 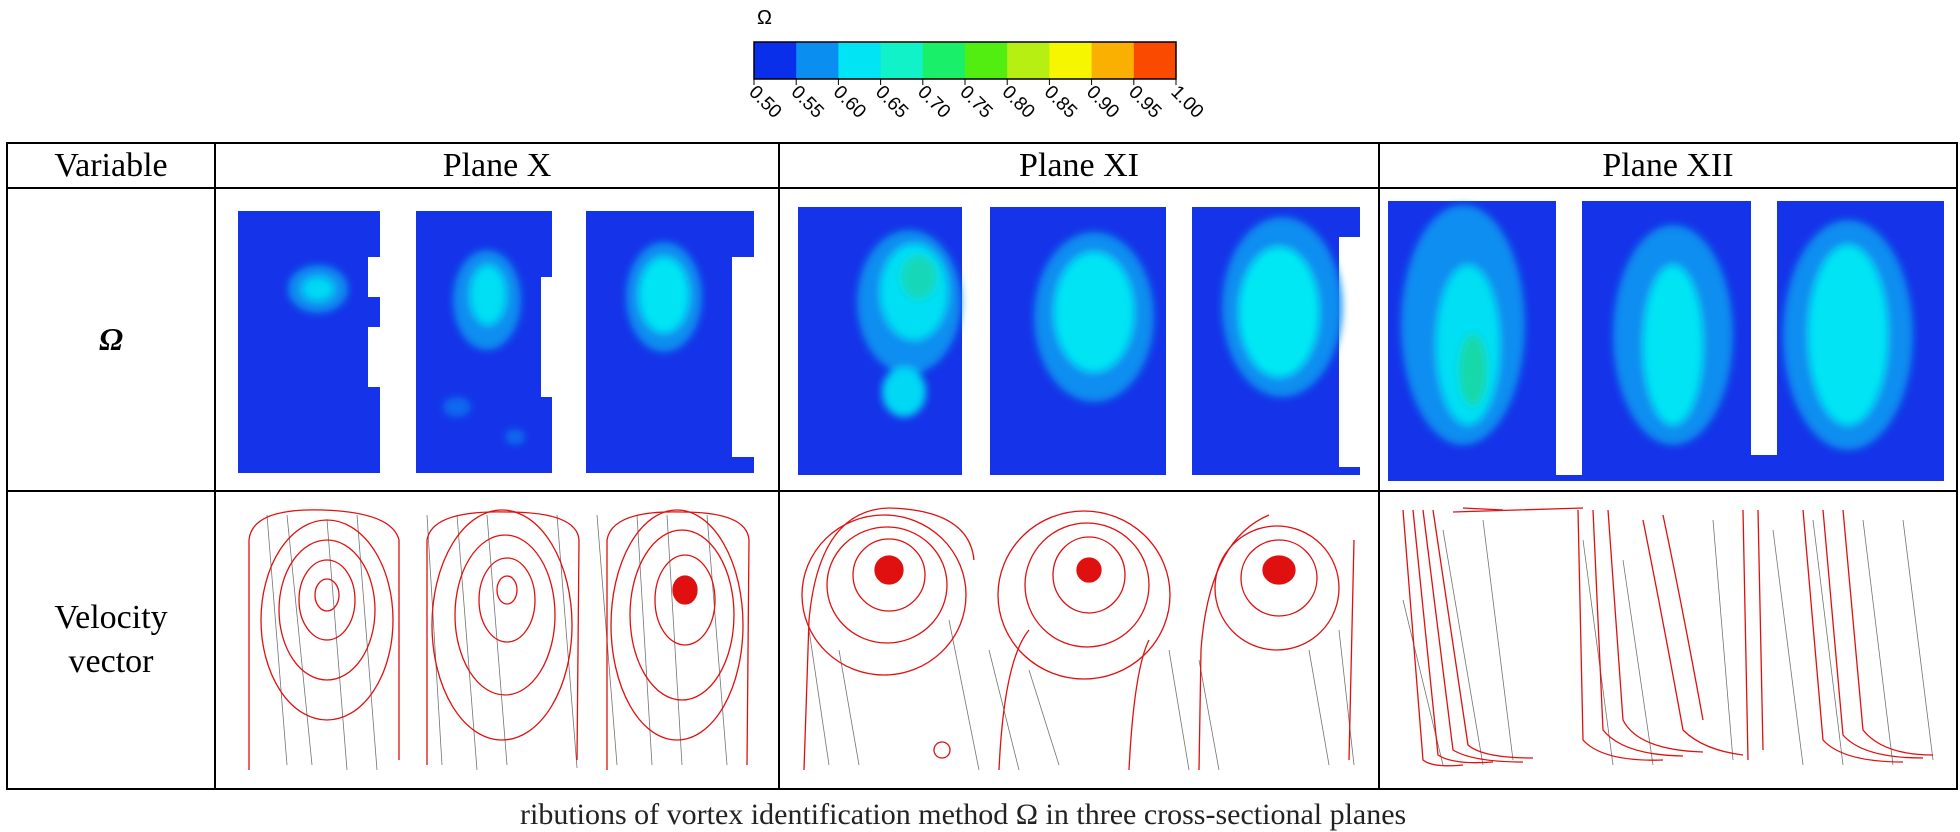 What do you see at coordinates (494, 339) in the screenshot?
I see `contour-plot-plane-x` at bounding box center [494, 339].